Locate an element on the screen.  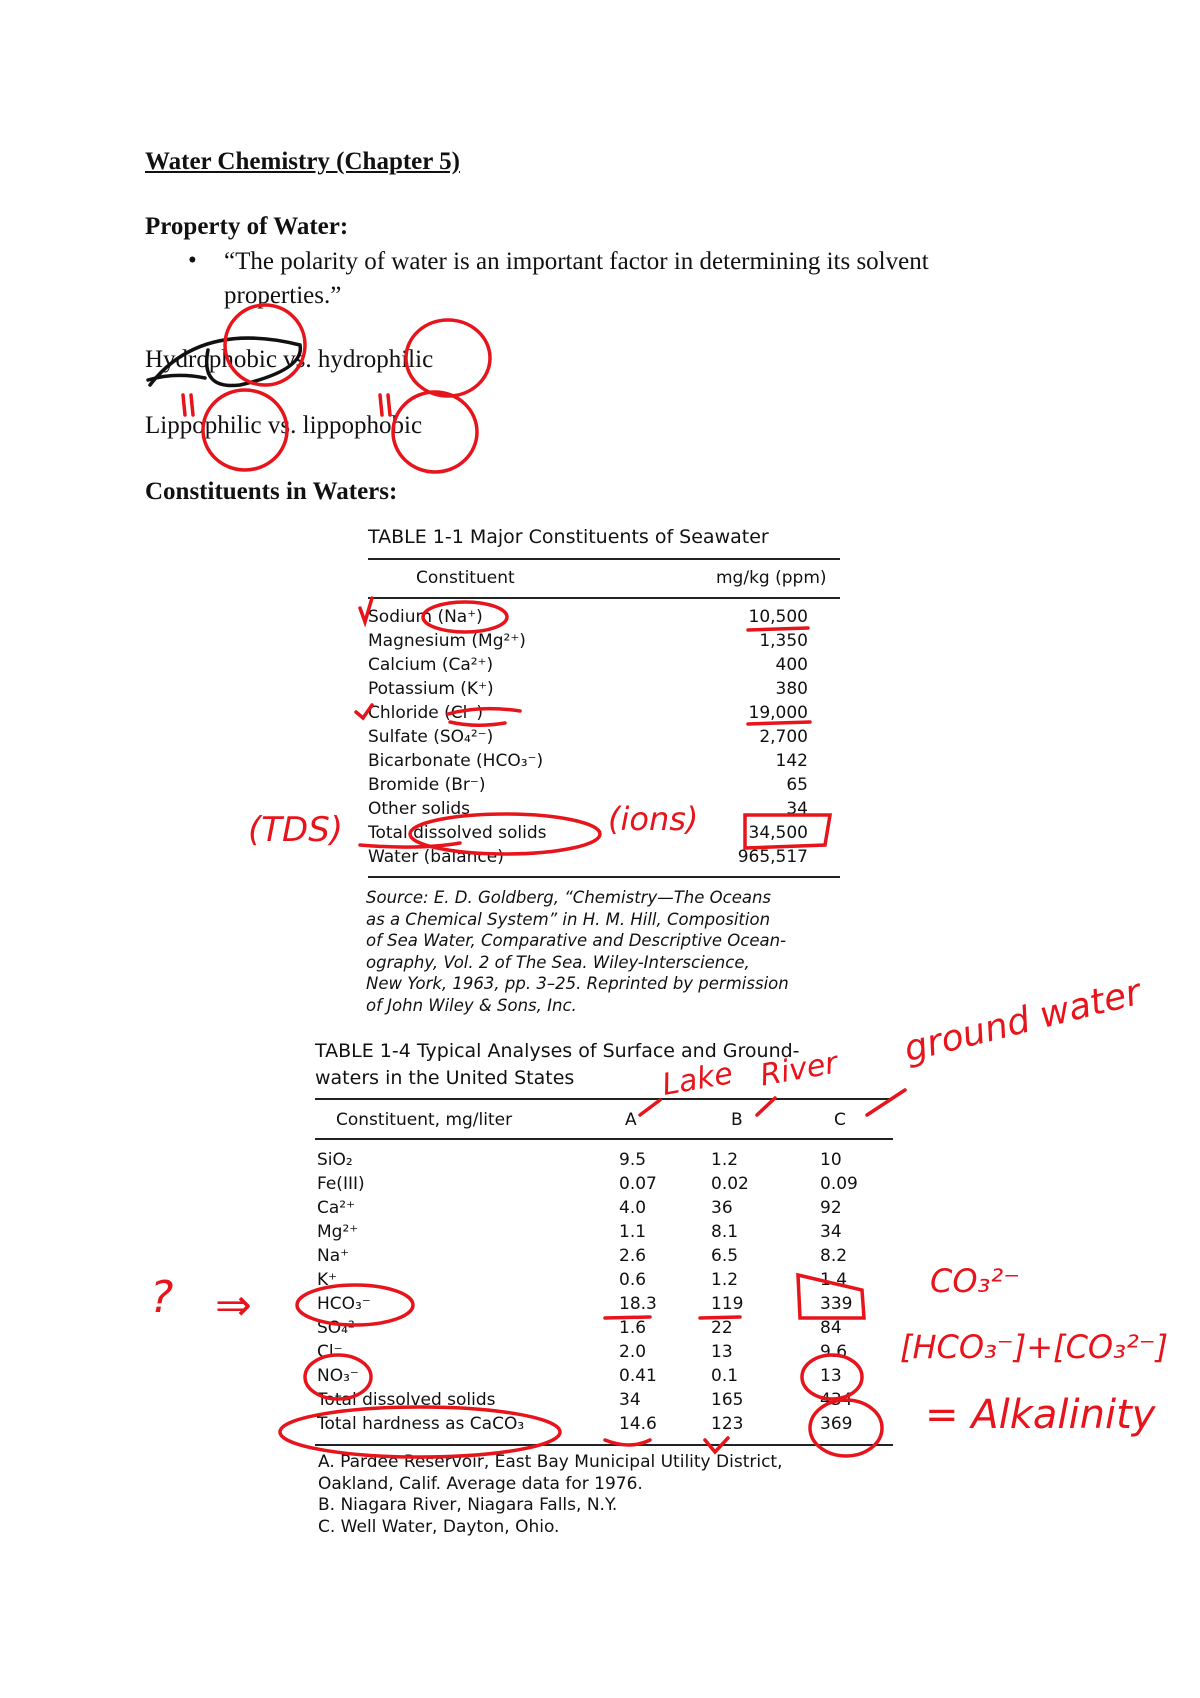
table4-header-c: C is located at coordinates (840, 1120).